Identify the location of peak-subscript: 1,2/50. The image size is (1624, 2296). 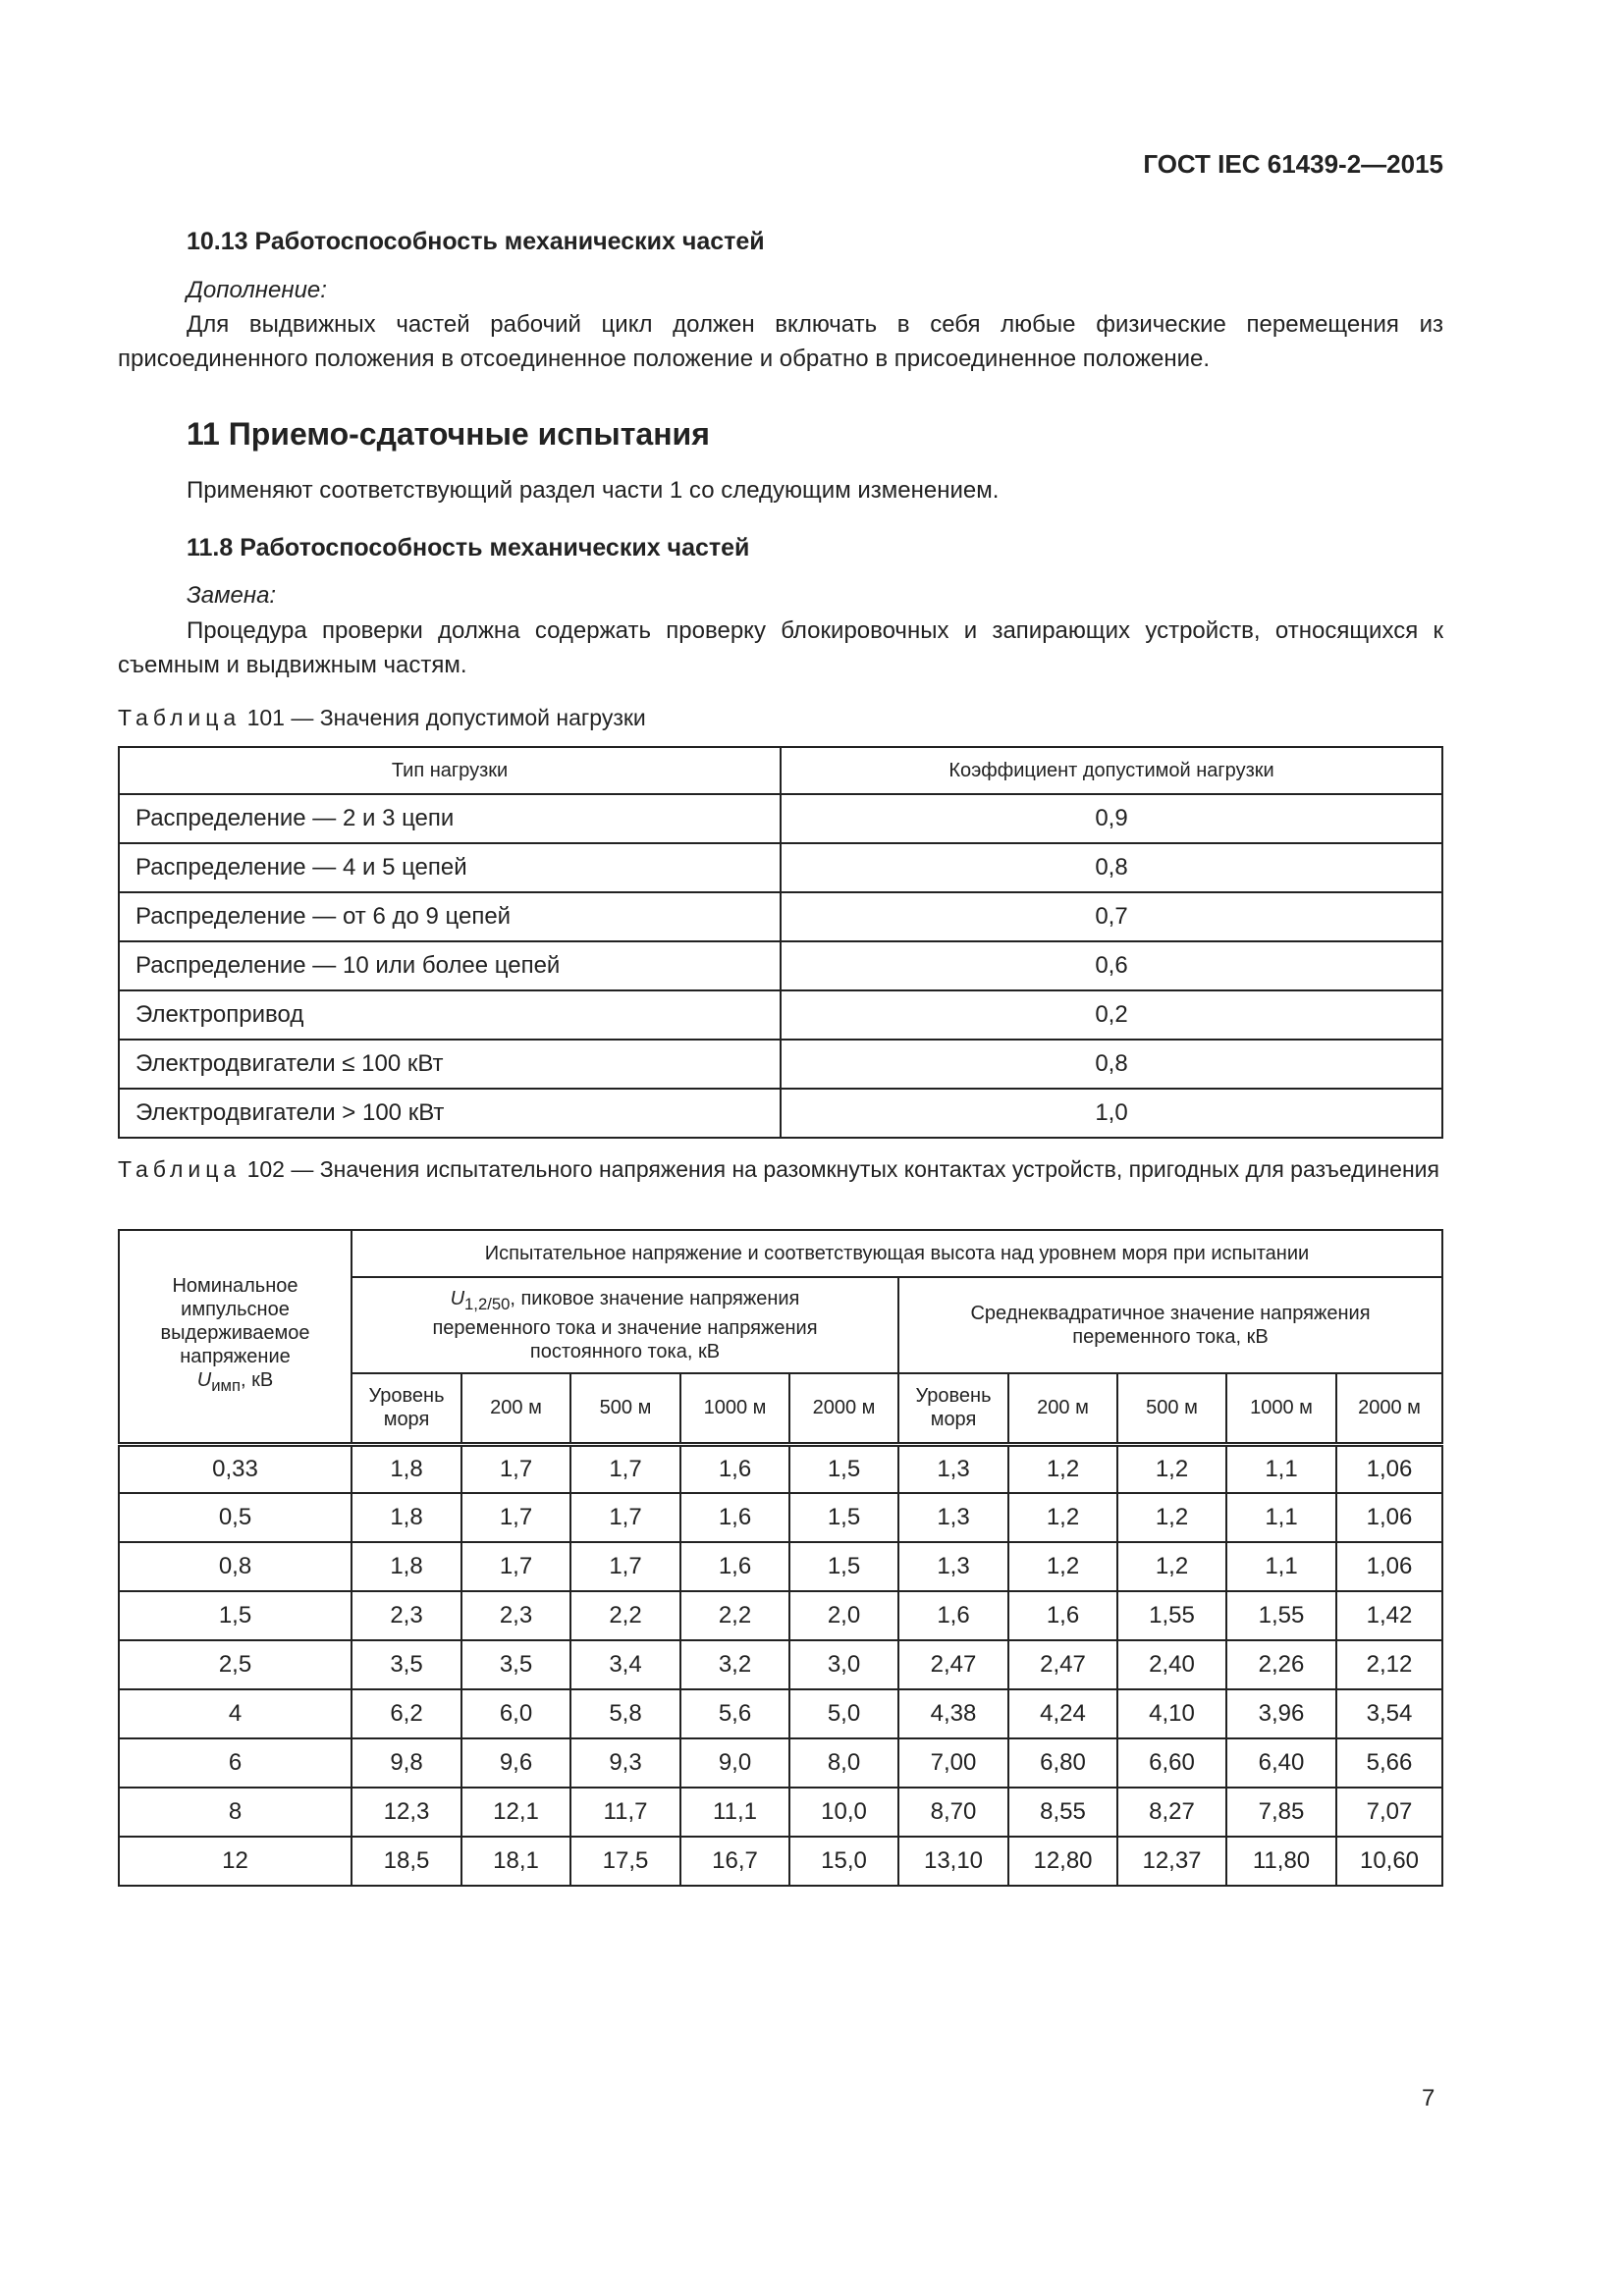
(487, 1304).